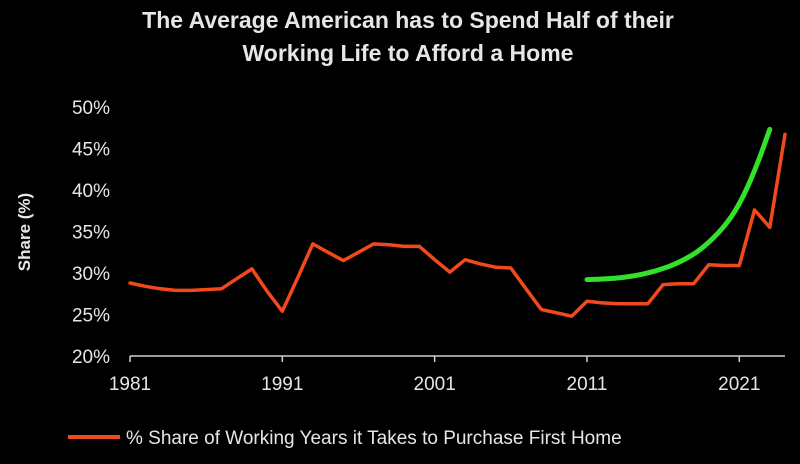 The image size is (800, 464). What do you see at coordinates (91, 108) in the screenshot?
I see `y-tick-label: 50%` at bounding box center [91, 108].